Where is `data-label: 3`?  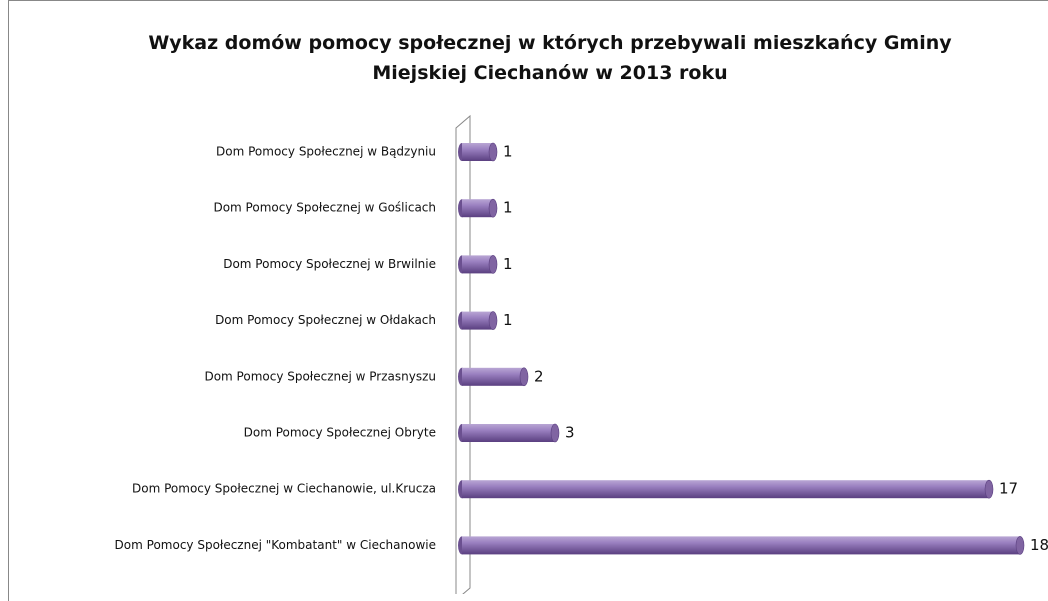
data-label: 3 is located at coordinates (570, 433).